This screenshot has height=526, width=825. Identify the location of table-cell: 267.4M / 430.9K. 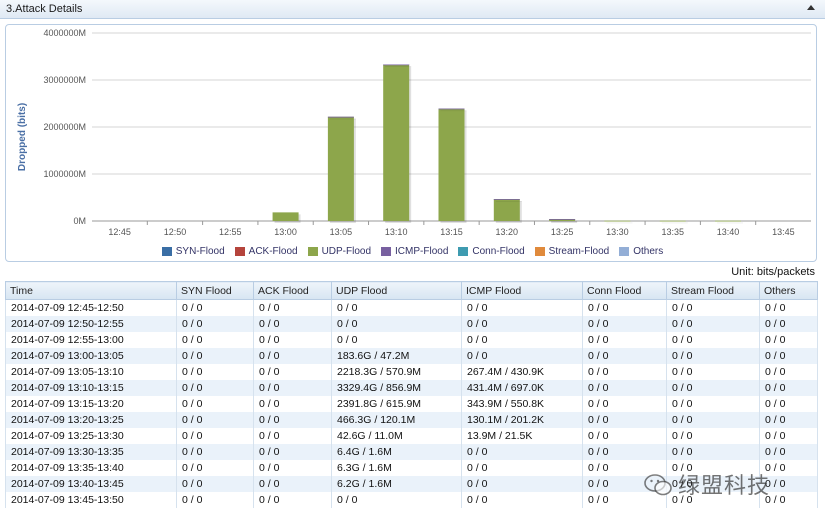
(522, 372).